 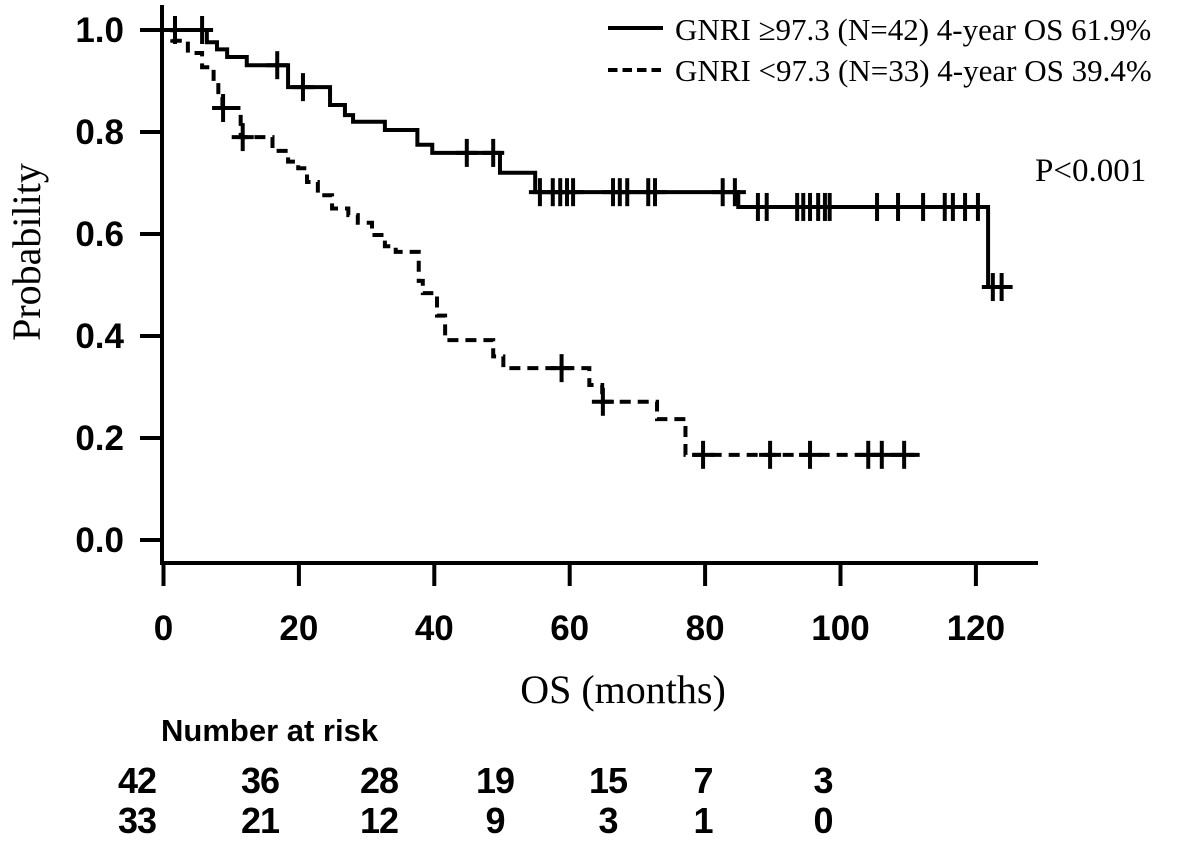 I want to click on y-tick-label-0.8: 0.8, so click(x=99, y=132).